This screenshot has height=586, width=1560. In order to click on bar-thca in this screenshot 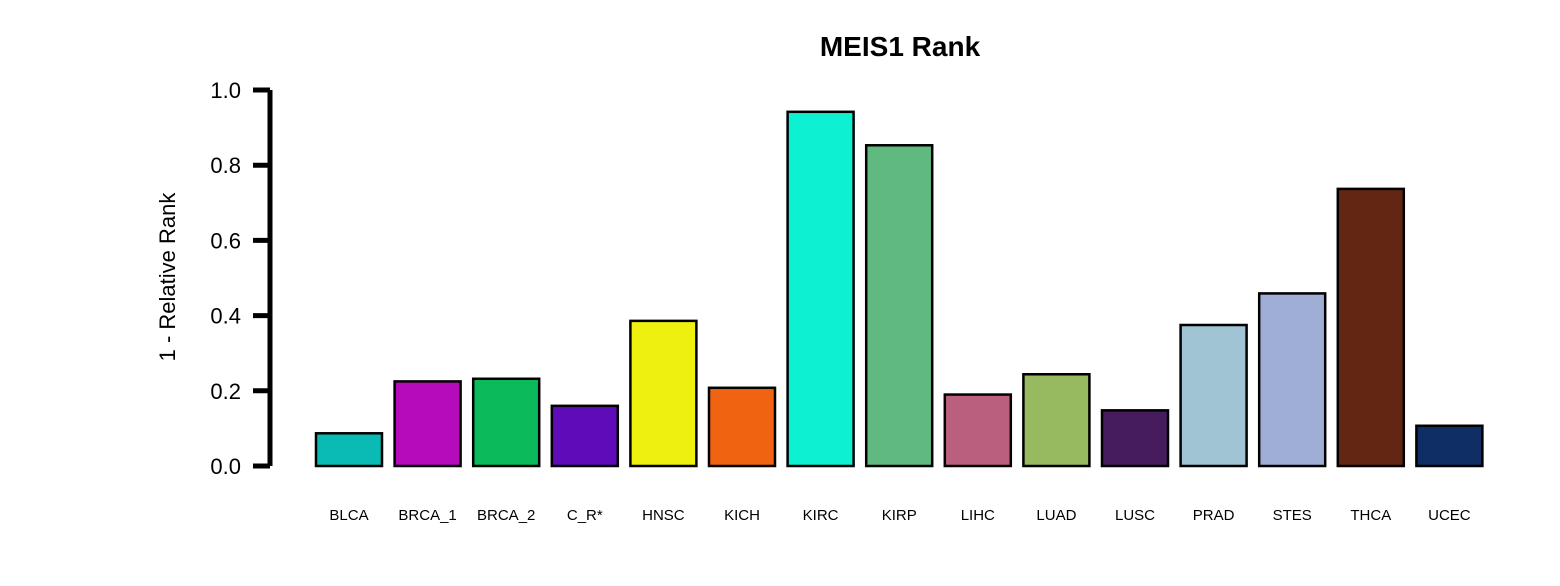, I will do `click(1371, 327)`.